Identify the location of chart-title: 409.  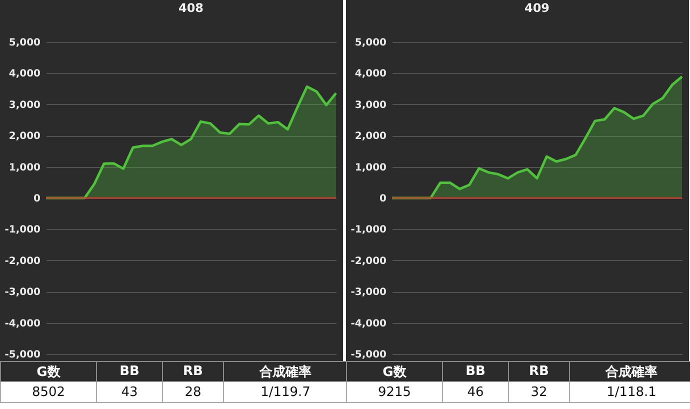
(537, 8).